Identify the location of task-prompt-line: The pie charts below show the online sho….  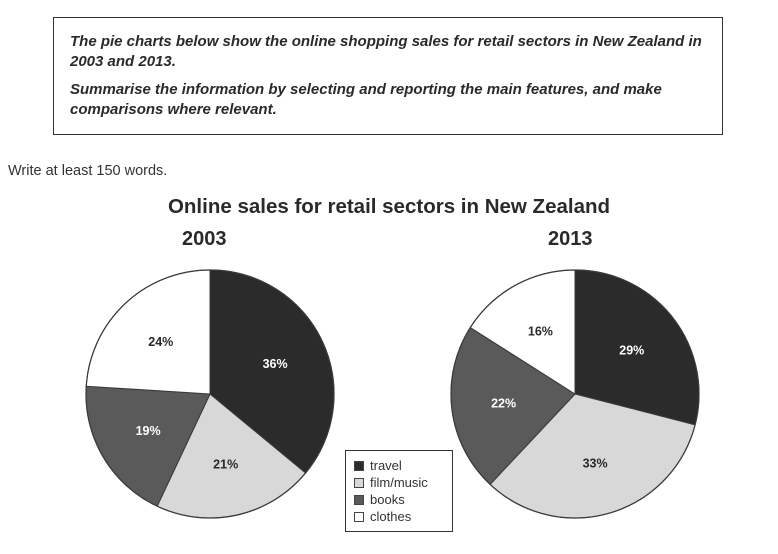
(386, 51).